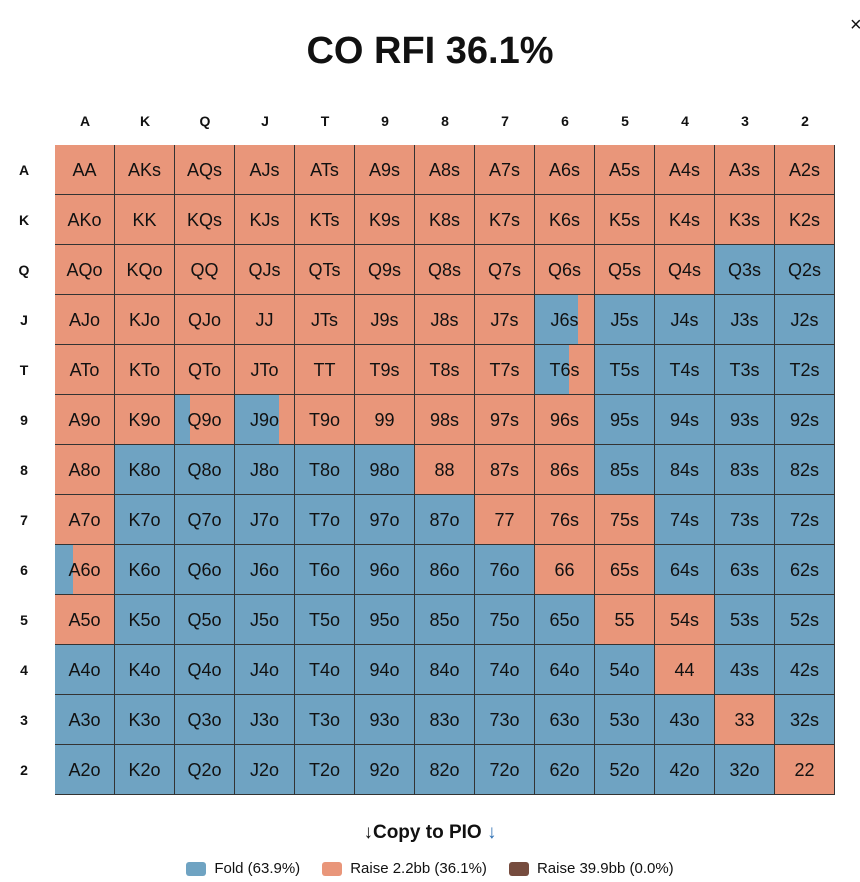  What do you see at coordinates (325, 170) in the screenshot?
I see `hand-cell: ATs` at bounding box center [325, 170].